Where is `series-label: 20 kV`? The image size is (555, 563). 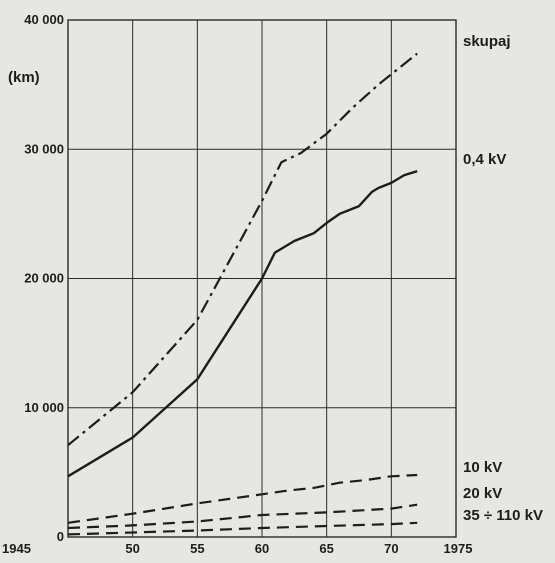 series-label: 20 kV is located at coordinates (482, 493).